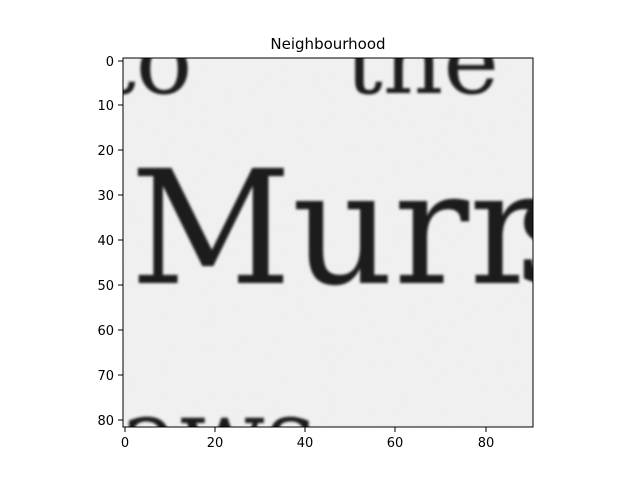 This screenshot has width=640, height=480. Describe the element at coordinates (145, 61) in the screenshot. I see `glyph-top-left: to` at that location.